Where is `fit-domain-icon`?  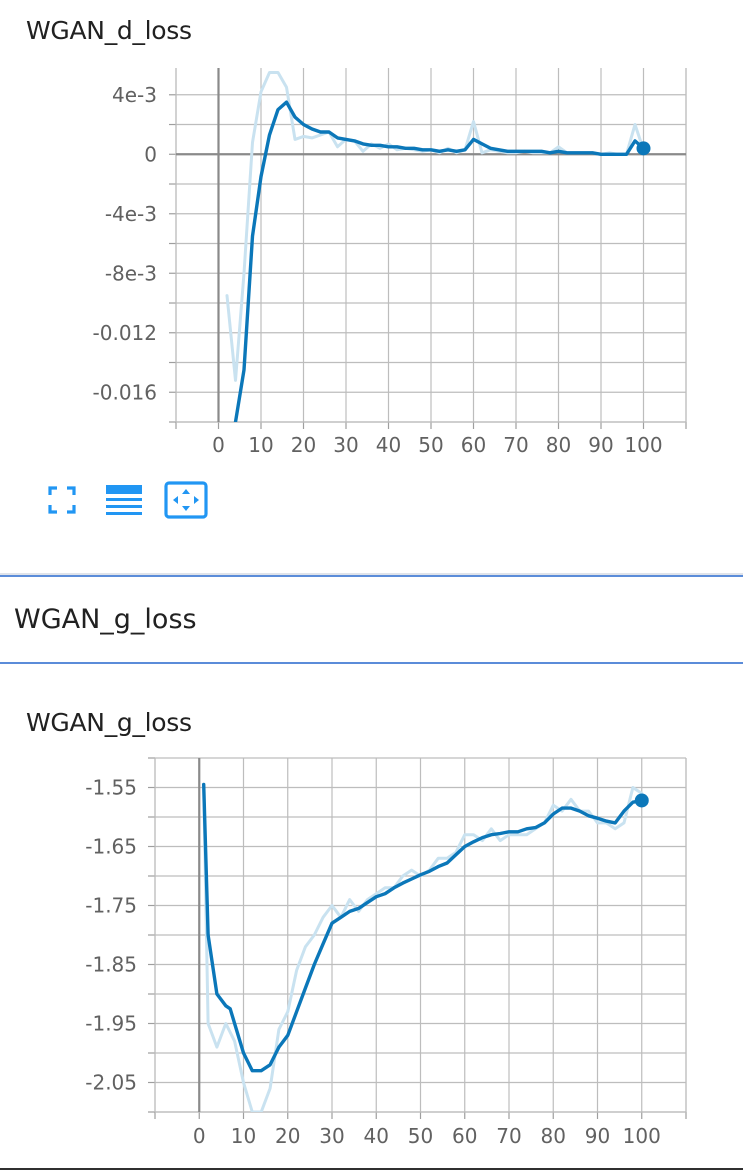
fit-domain-icon is located at coordinates (186, 500).